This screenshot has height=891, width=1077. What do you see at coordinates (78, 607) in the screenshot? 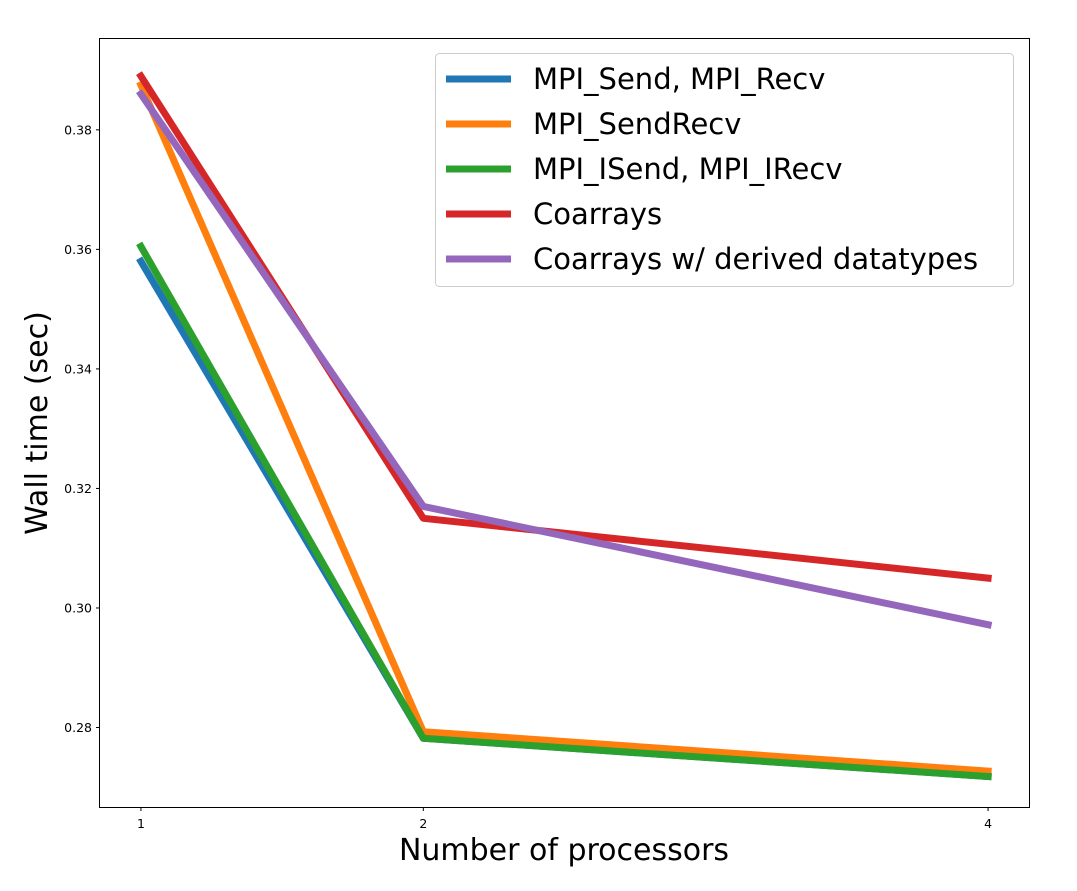
I see `y-tick-label: 0.30` at bounding box center [78, 607].